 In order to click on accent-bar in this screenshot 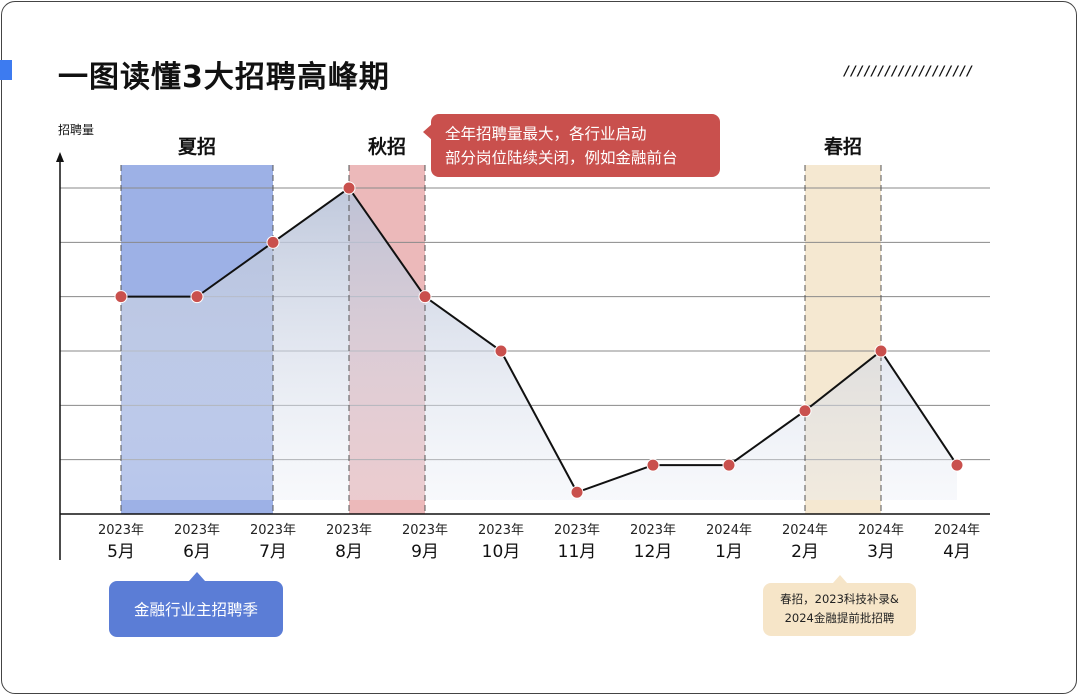, I will do `click(6, 70)`.